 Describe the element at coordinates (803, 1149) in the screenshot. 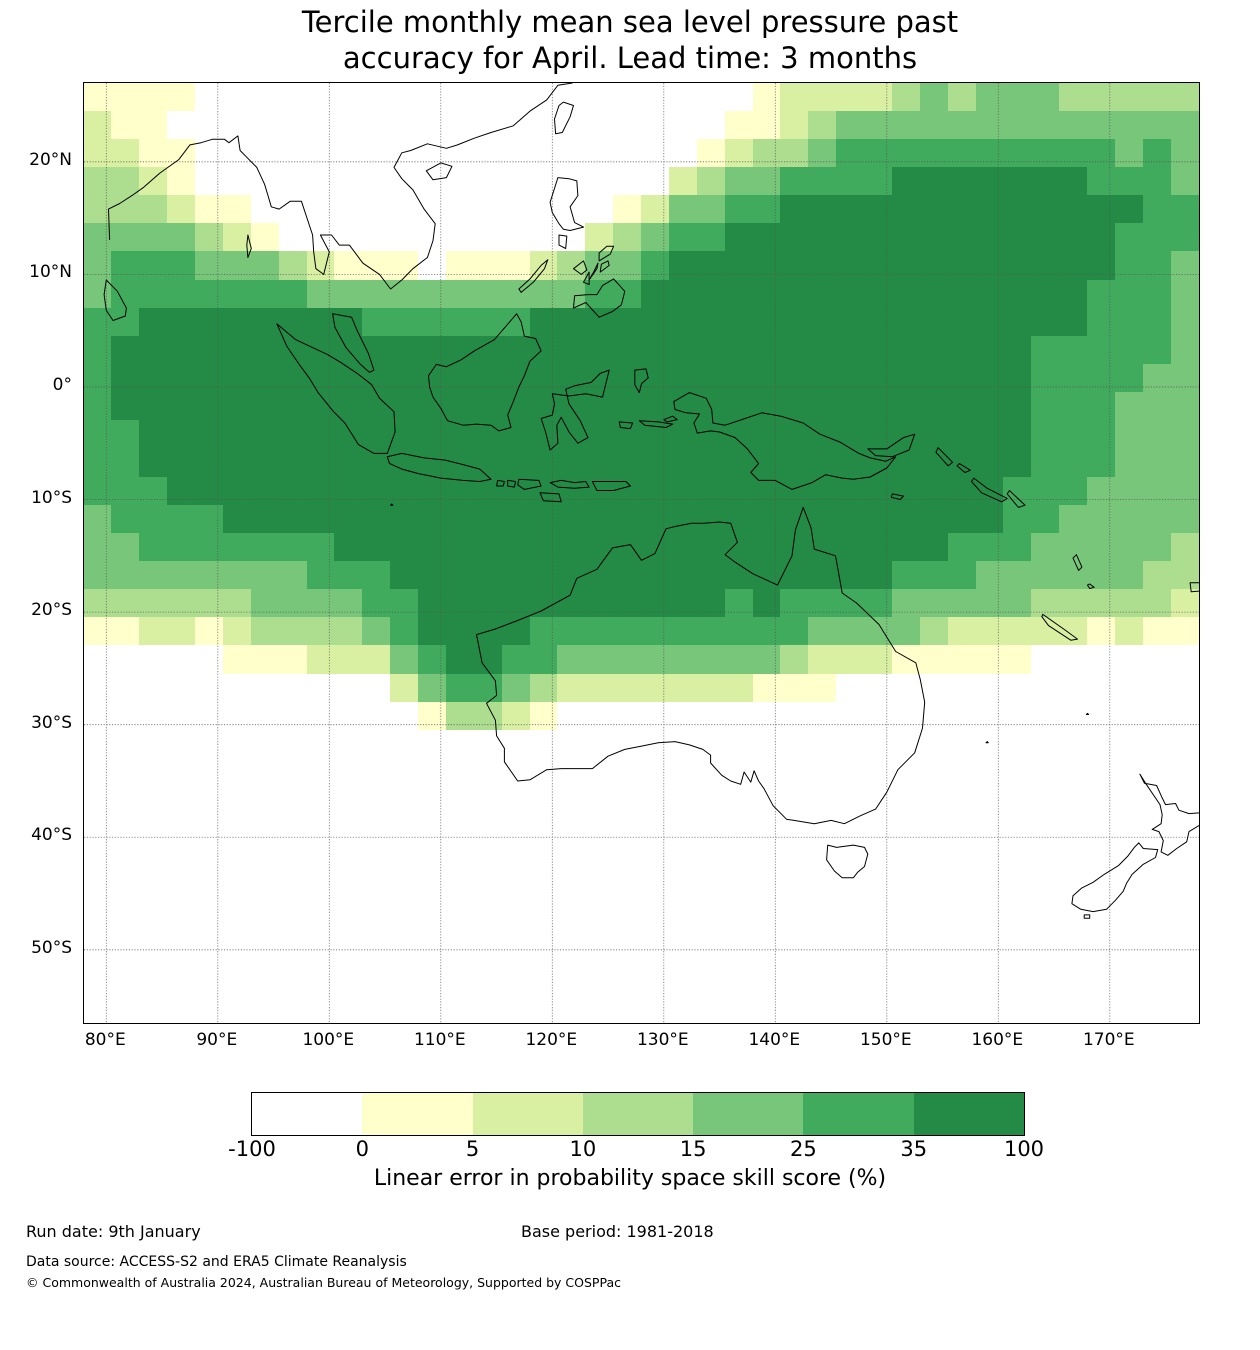

I see `colorbar-tick-label: 25` at that location.